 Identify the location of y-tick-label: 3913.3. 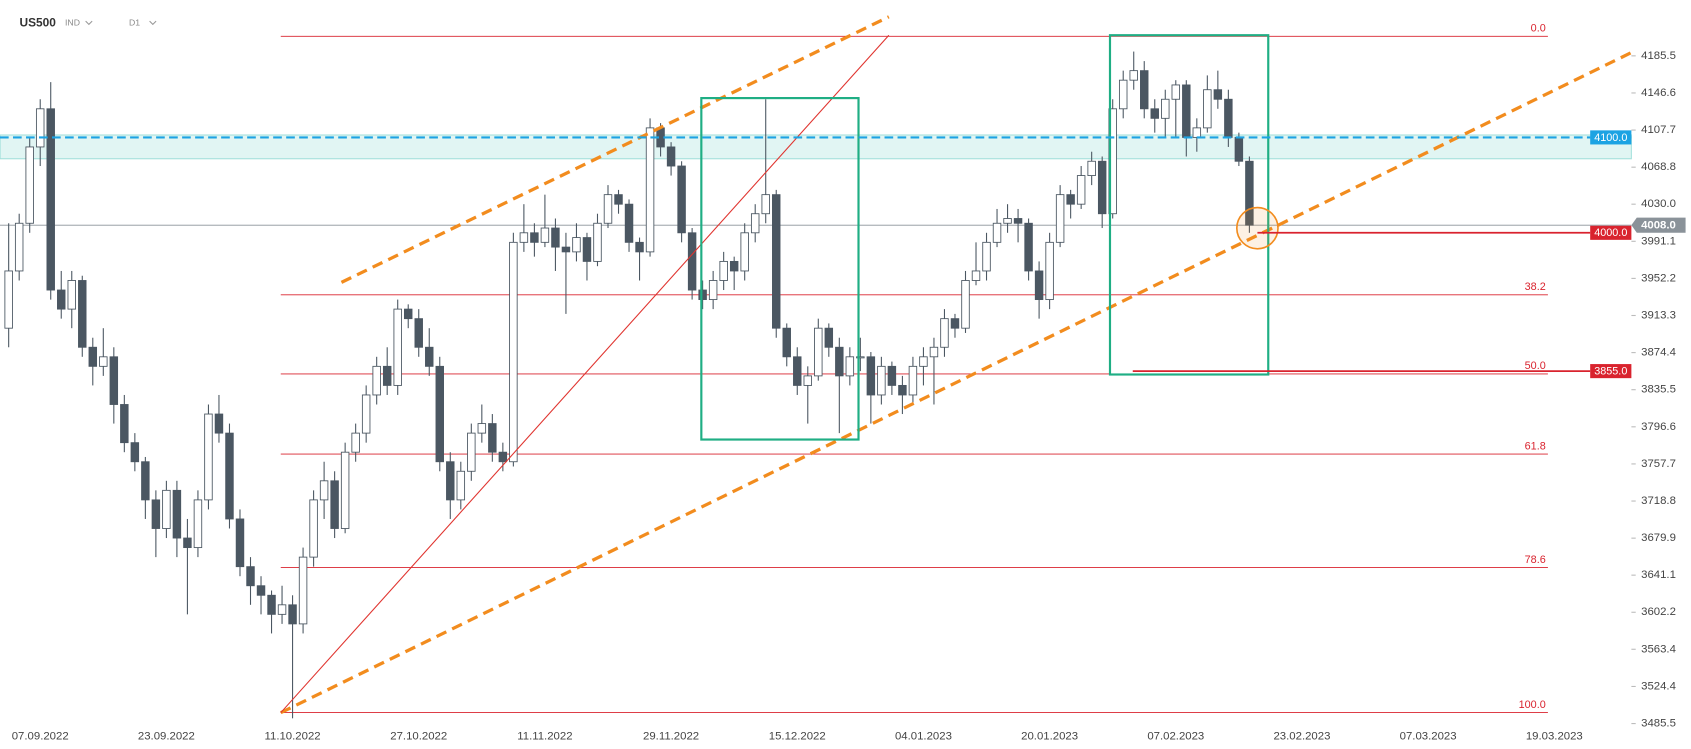
(1658, 316).